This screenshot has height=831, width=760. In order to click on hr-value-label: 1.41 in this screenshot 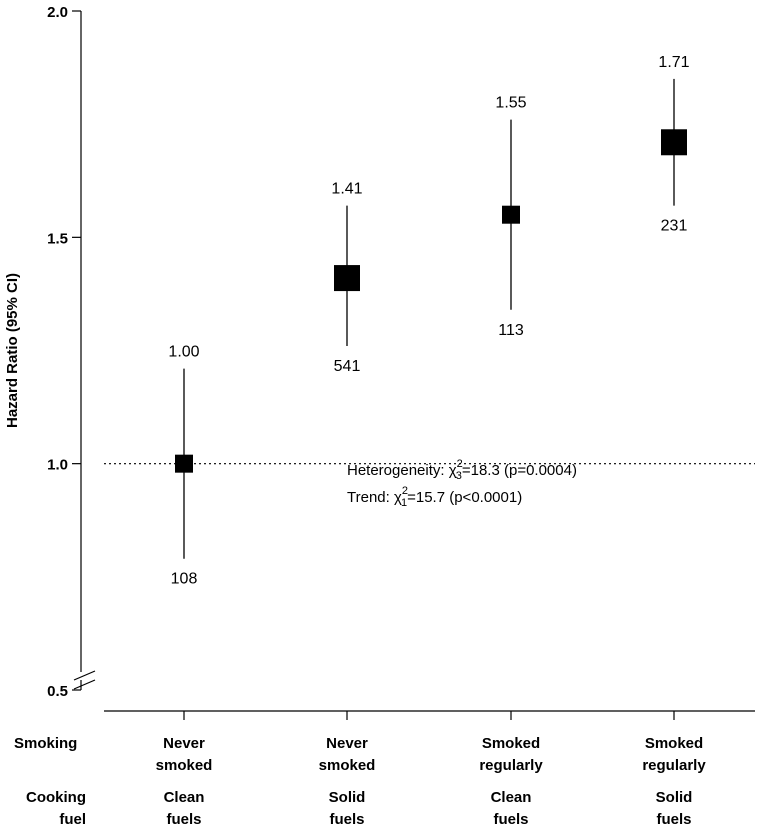, I will do `click(346, 189)`.